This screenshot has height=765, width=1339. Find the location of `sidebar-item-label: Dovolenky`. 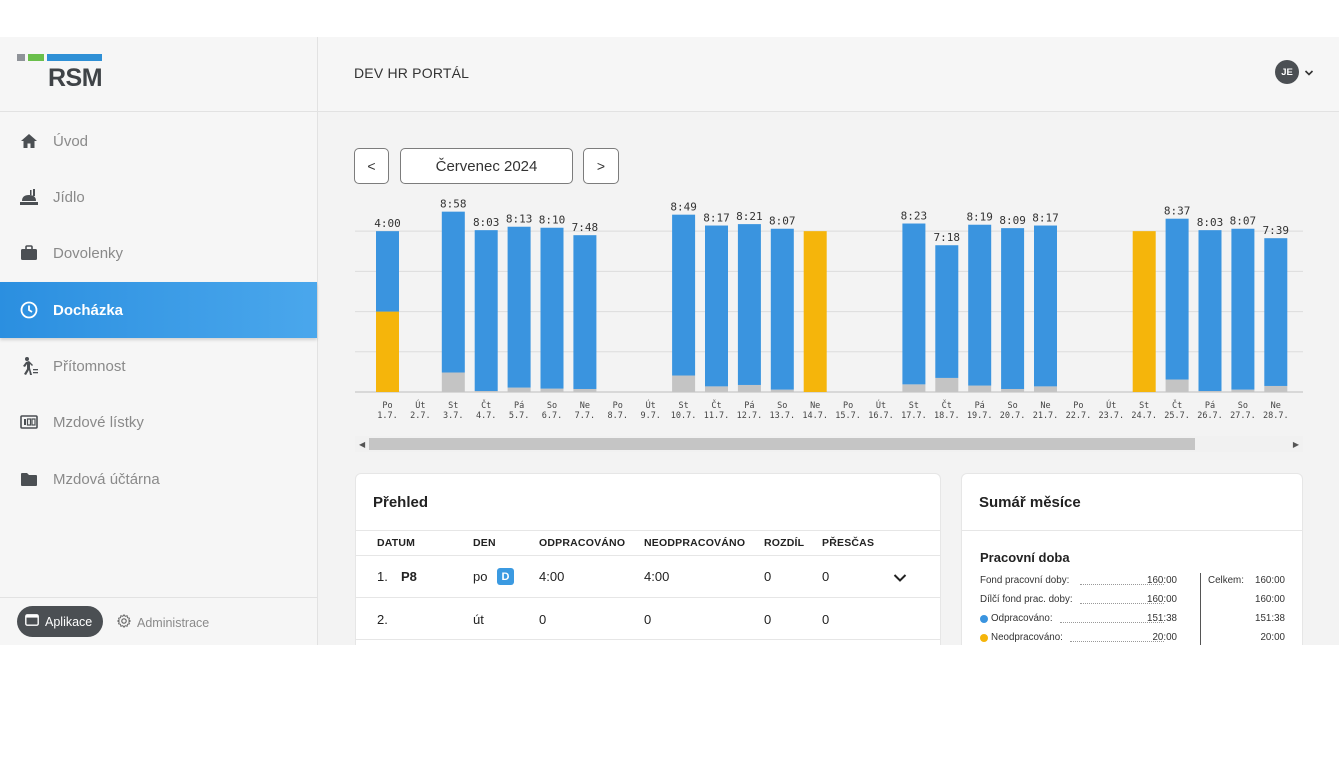

sidebar-item-label: Dovolenky is located at coordinates (88, 253).